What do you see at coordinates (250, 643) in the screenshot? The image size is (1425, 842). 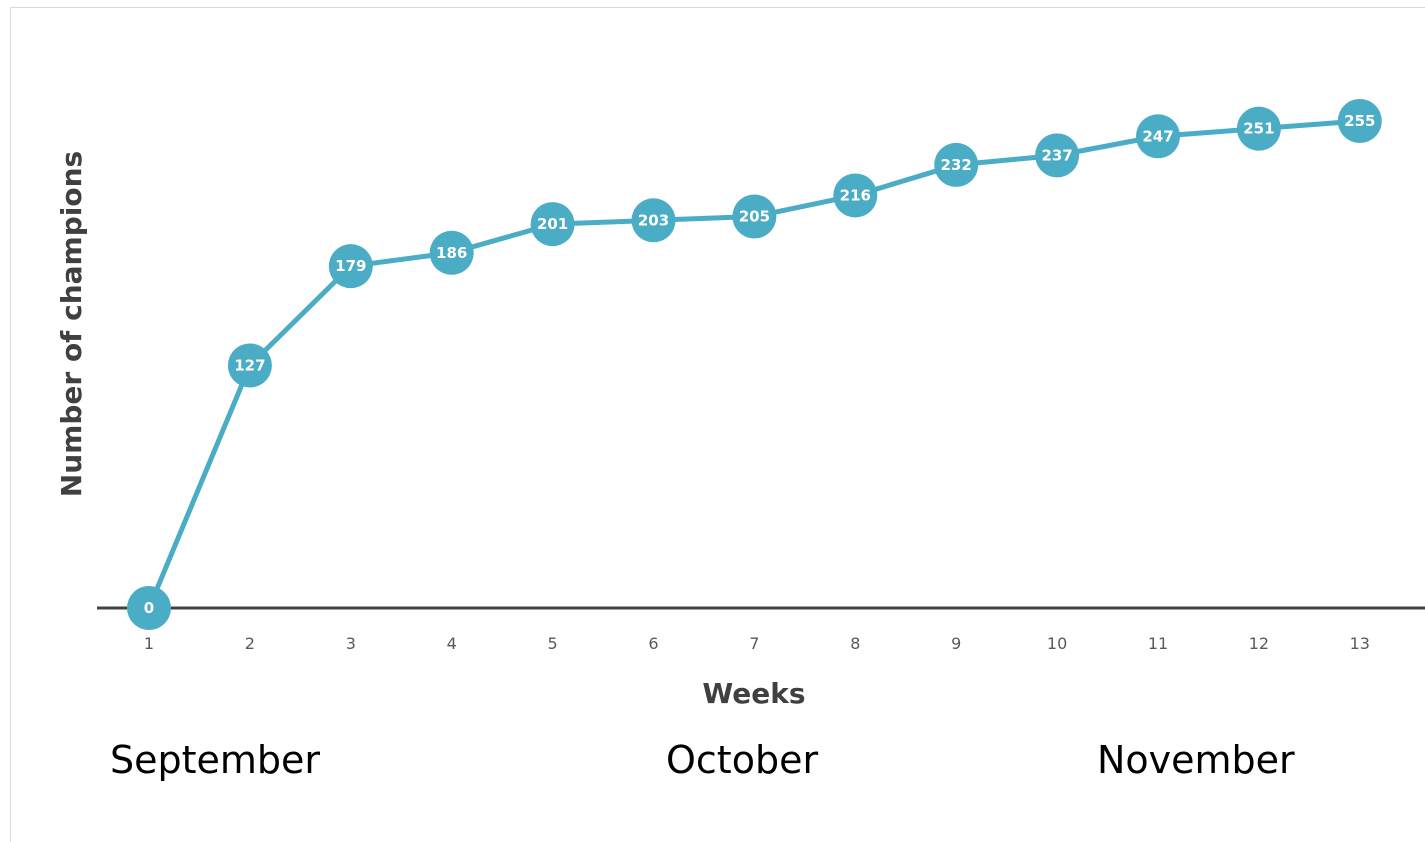 I see `x-tick-label: 2` at bounding box center [250, 643].